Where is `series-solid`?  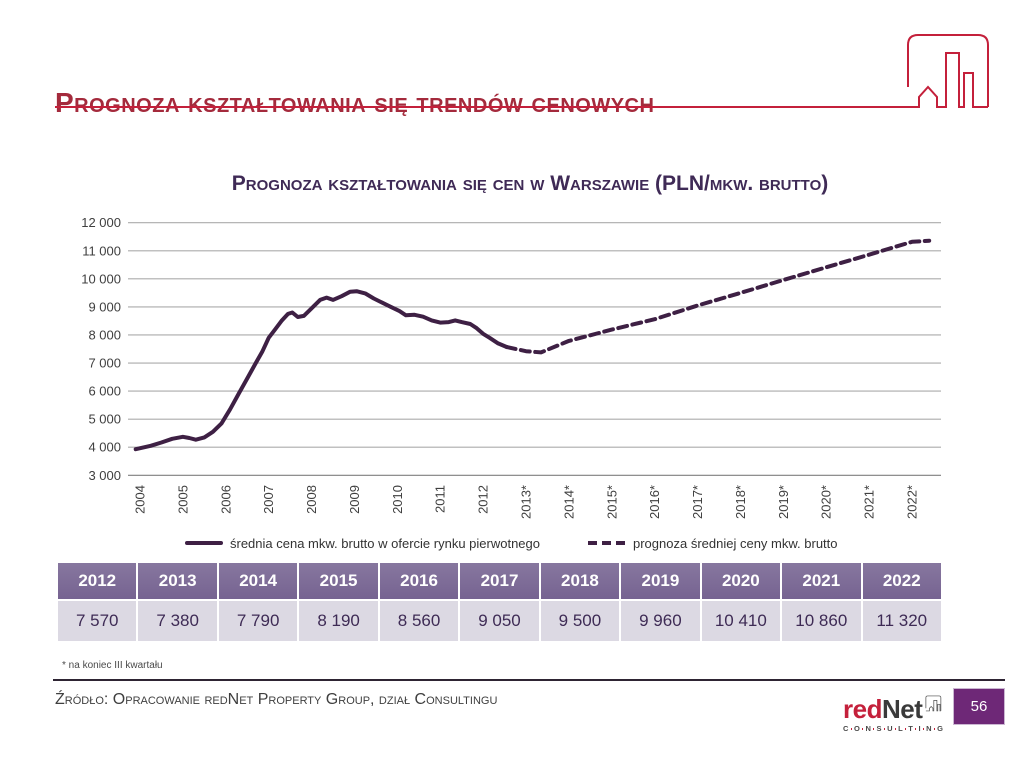
series-solid is located at coordinates (321, 370).